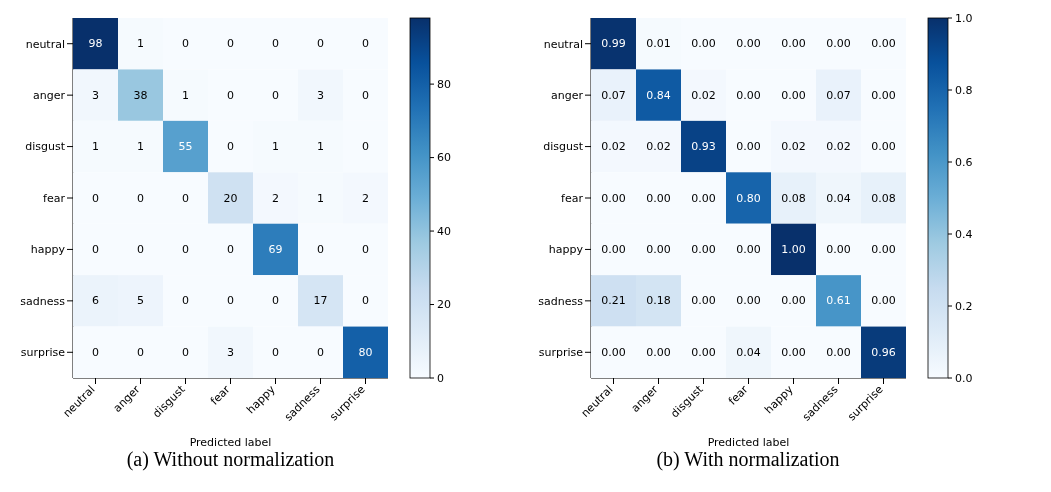 The height and width of the screenshot is (492, 1051). What do you see at coordinates (275, 198) in the screenshot?
I see `data-label: 2` at bounding box center [275, 198].